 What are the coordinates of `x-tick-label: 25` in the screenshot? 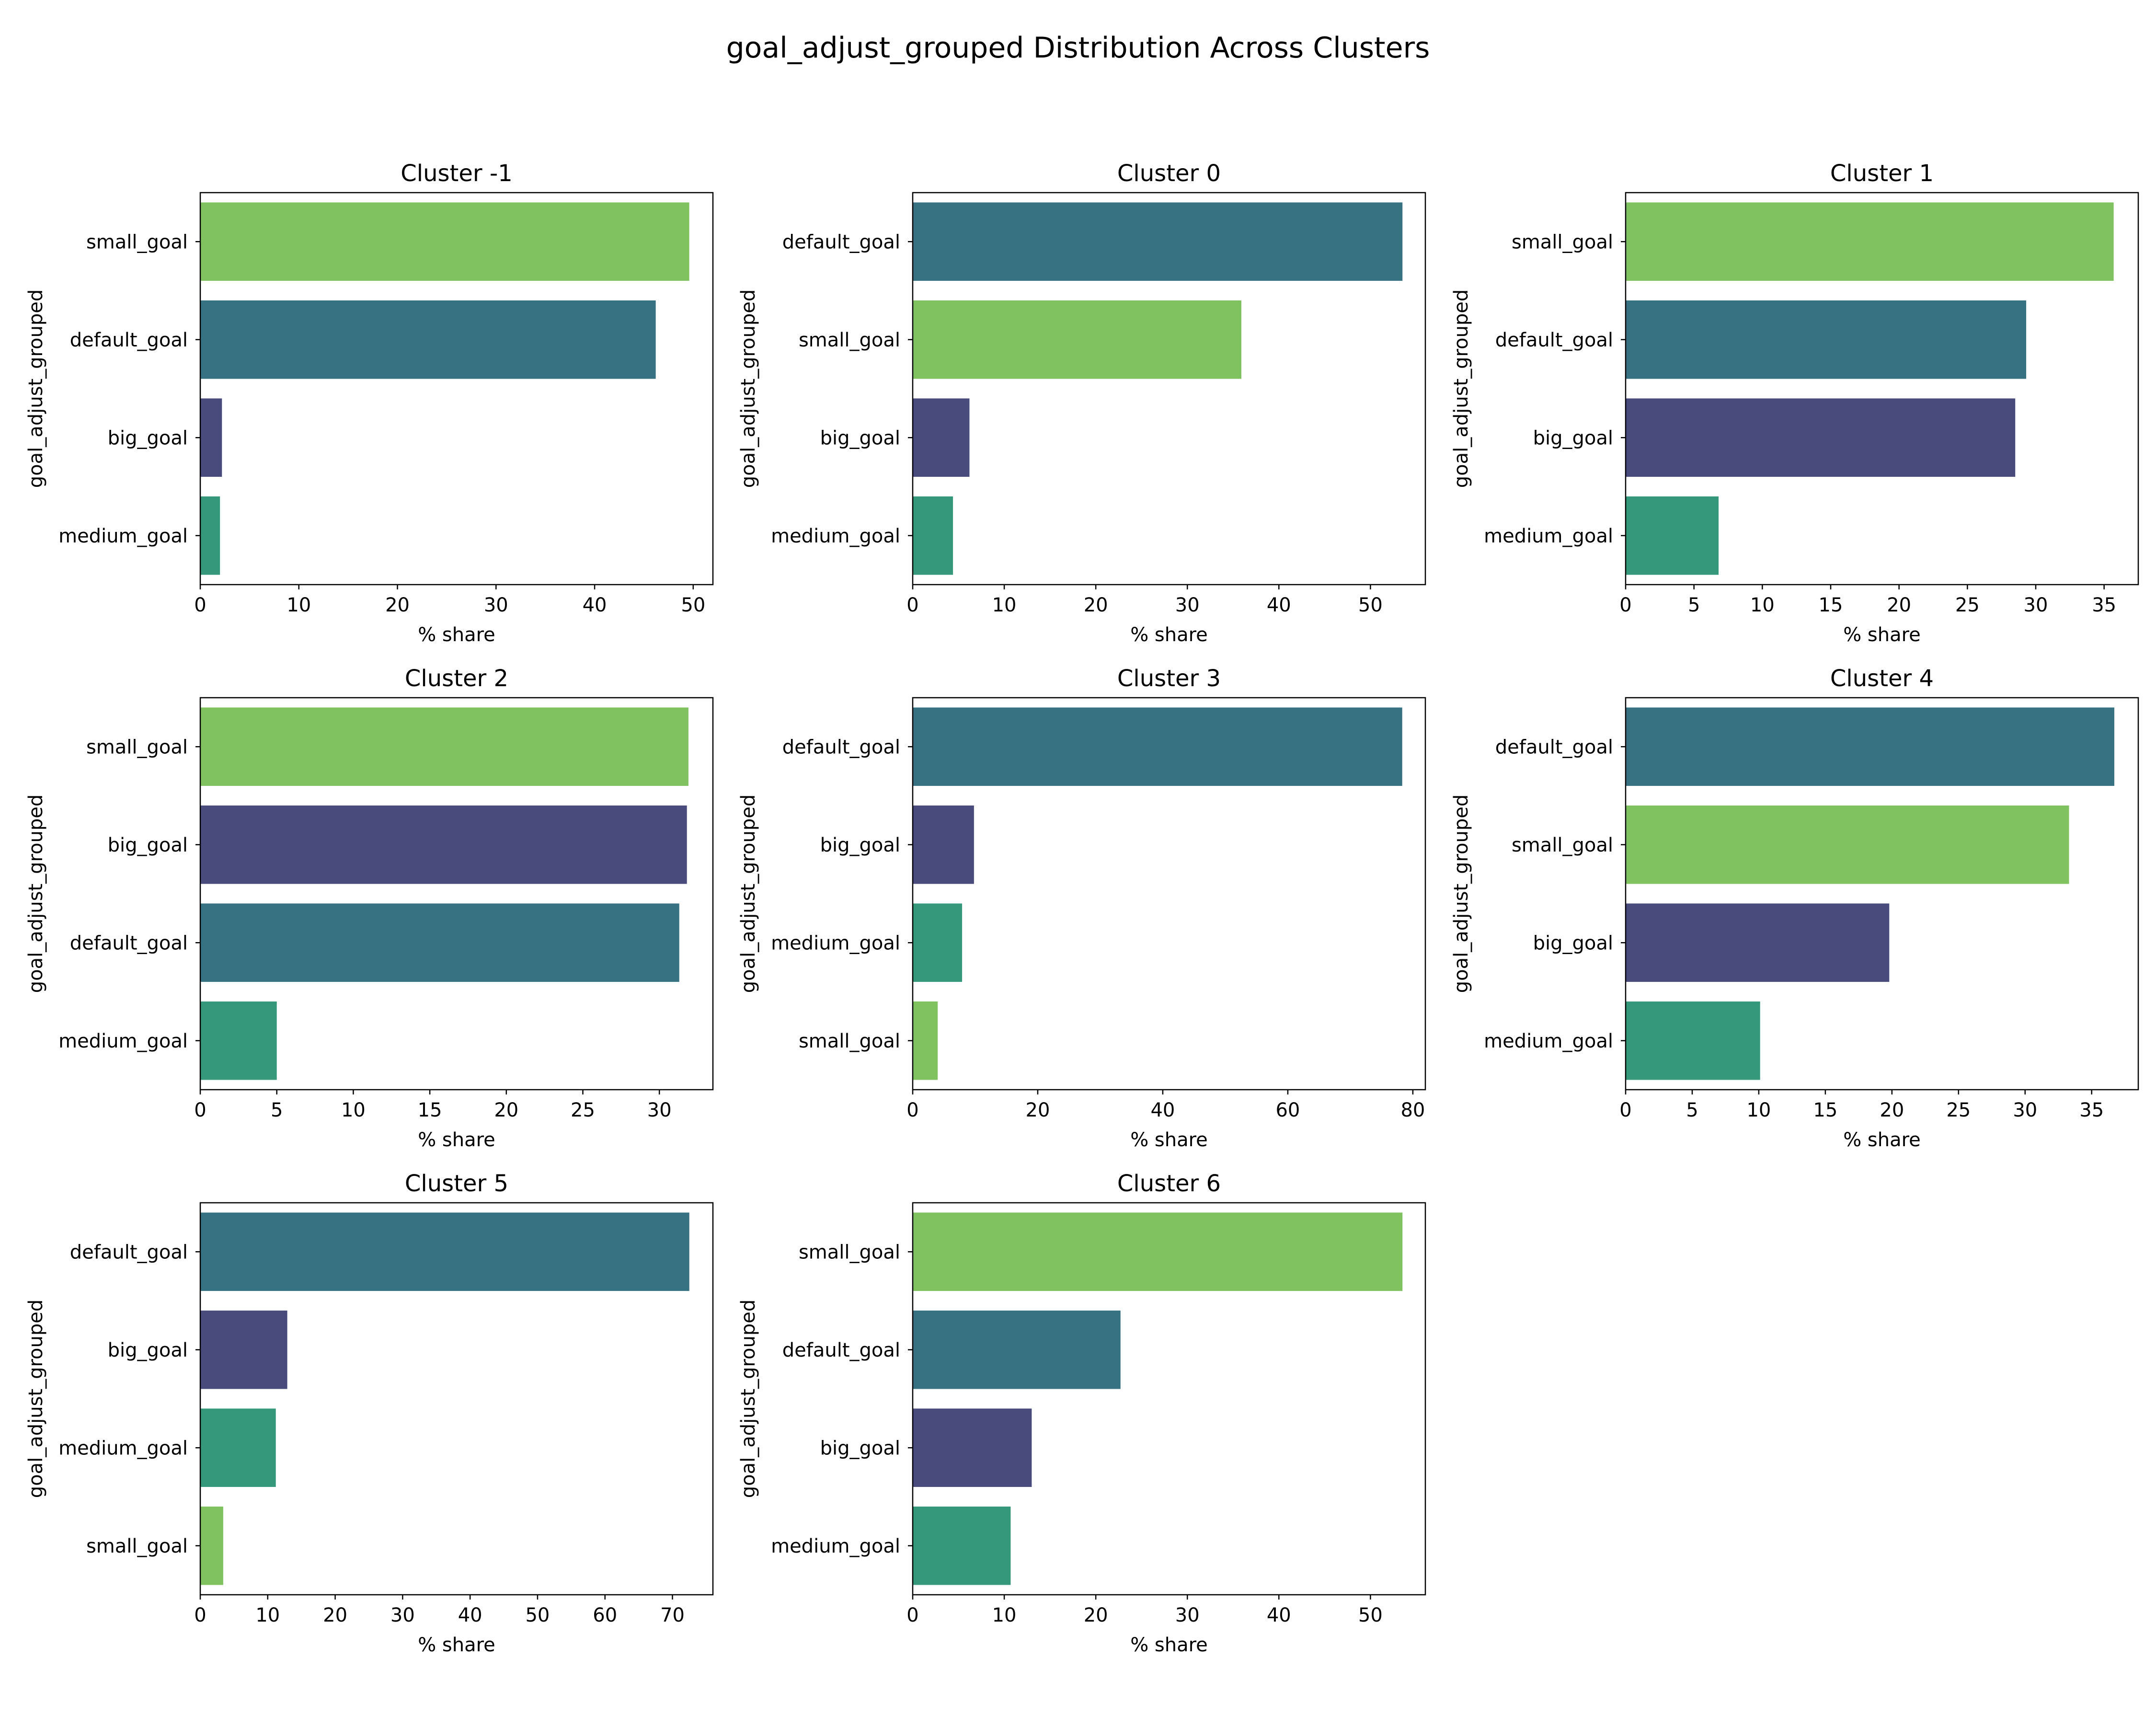 It's located at (1967, 605).